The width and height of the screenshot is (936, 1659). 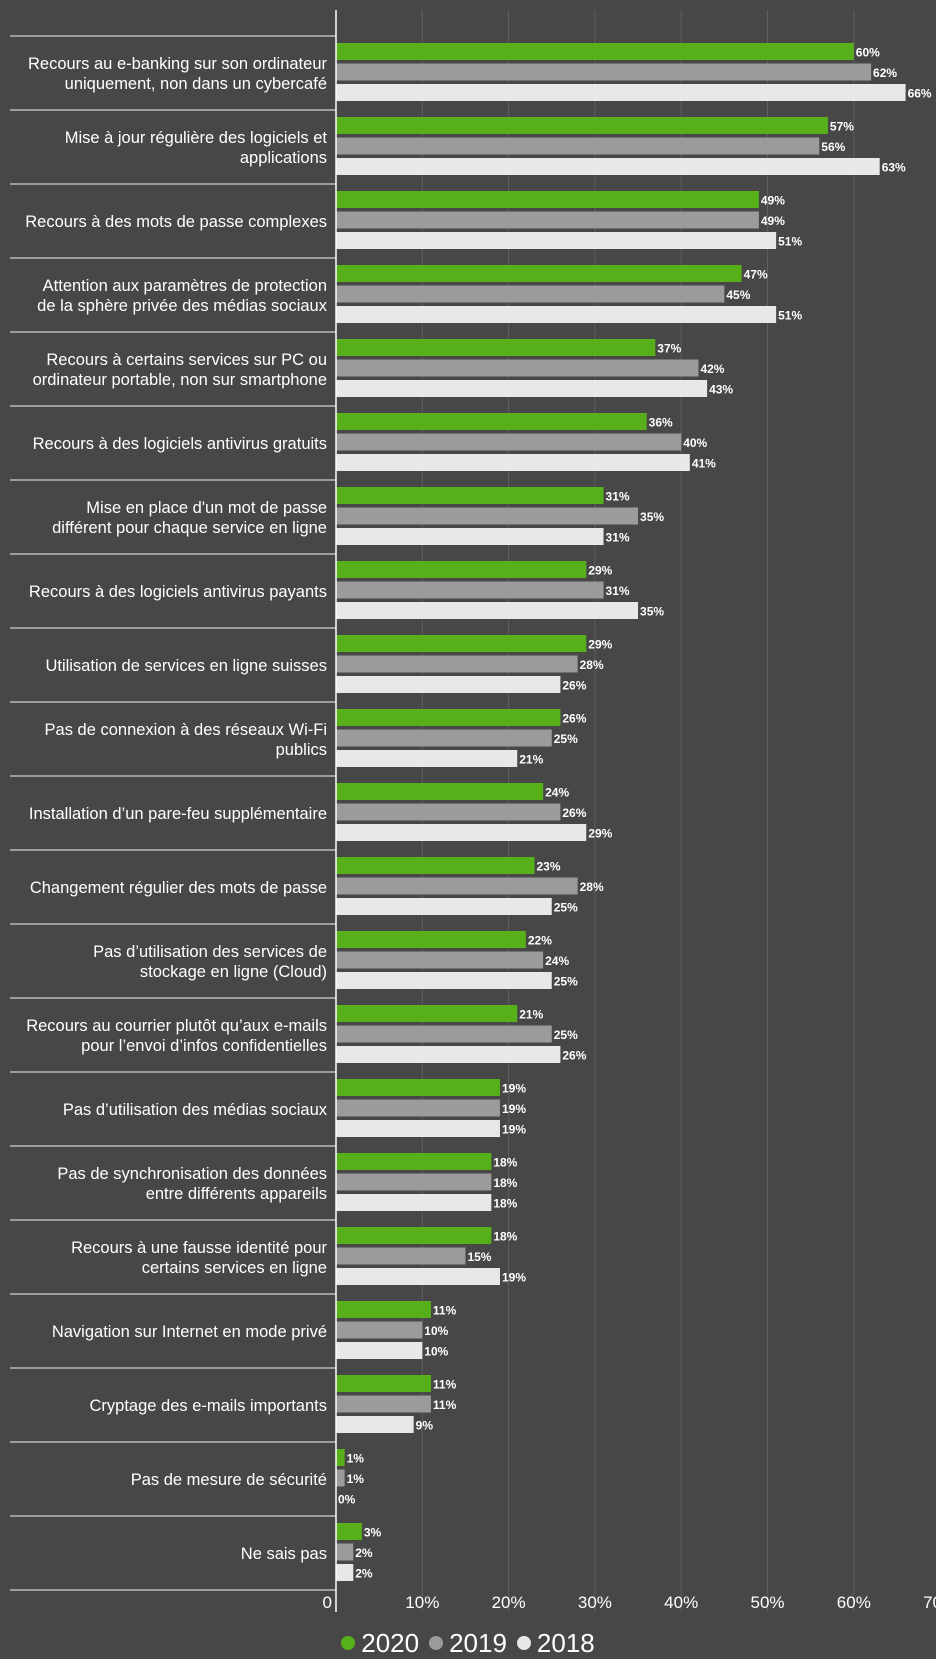 I want to click on category-label-line: Mise en place d'un mot de passe, so click(x=206, y=508).